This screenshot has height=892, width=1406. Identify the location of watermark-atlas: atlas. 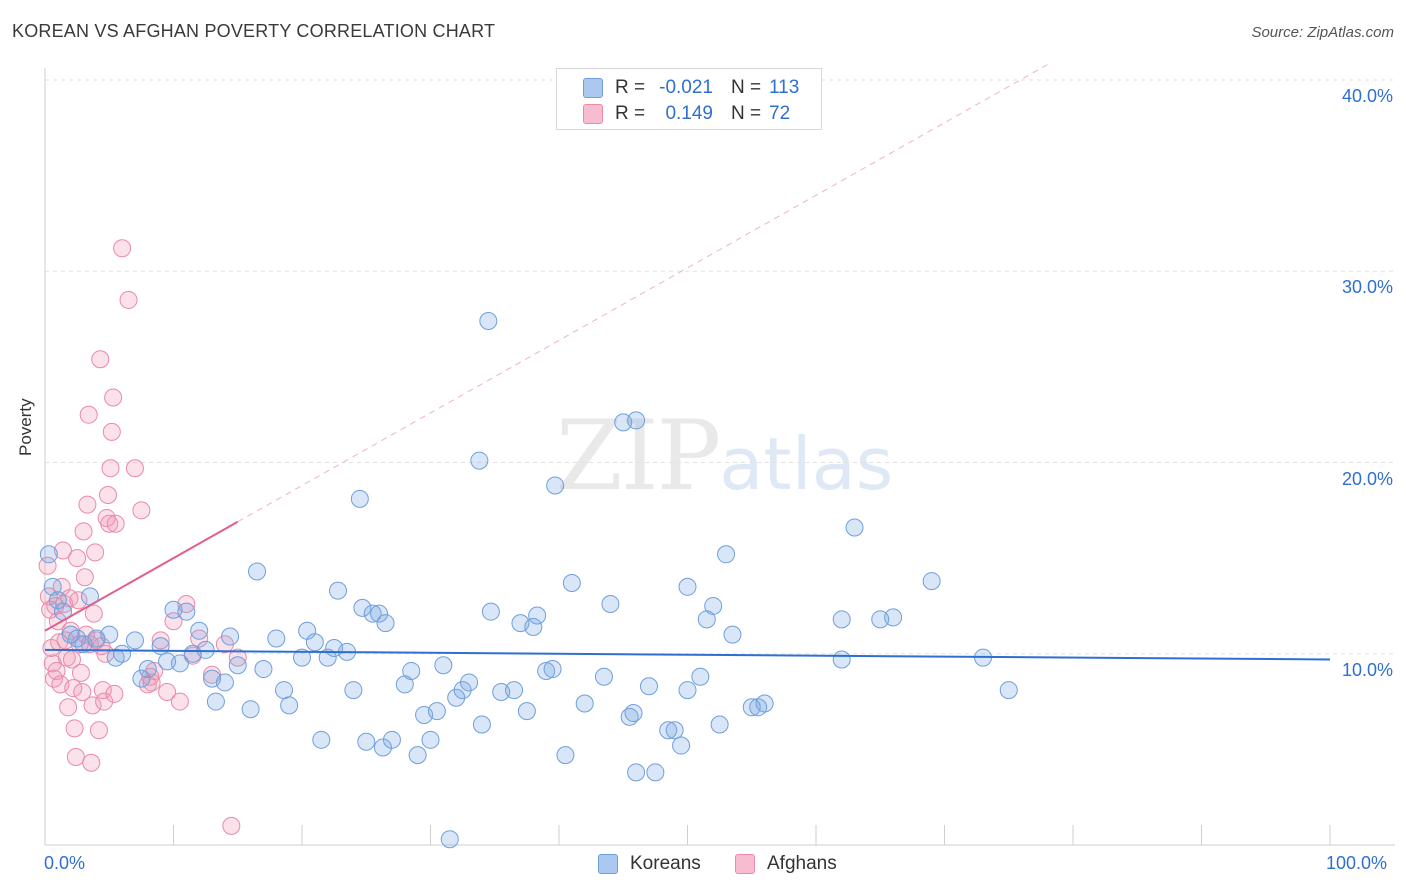
(806, 464).